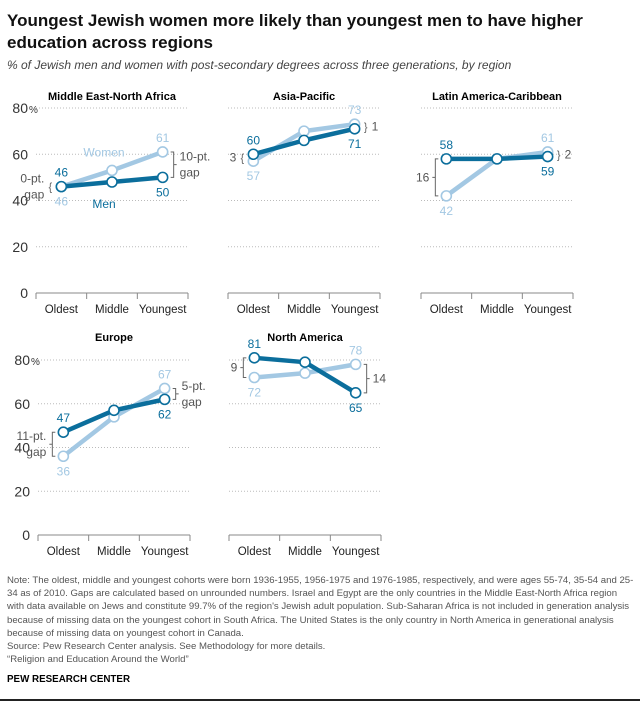  What do you see at coordinates (62, 202) in the screenshot?
I see `women-value-label: 46` at bounding box center [62, 202].